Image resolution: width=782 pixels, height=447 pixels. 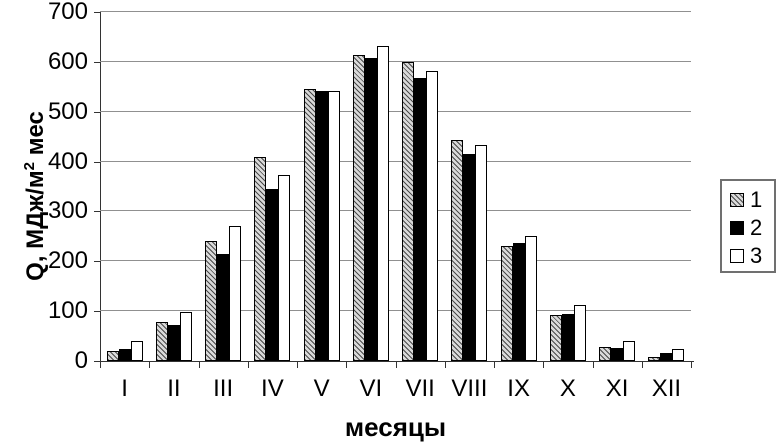 What do you see at coordinates (737, 200) in the screenshot?
I see `legend-swatch-hatched-icon` at bounding box center [737, 200].